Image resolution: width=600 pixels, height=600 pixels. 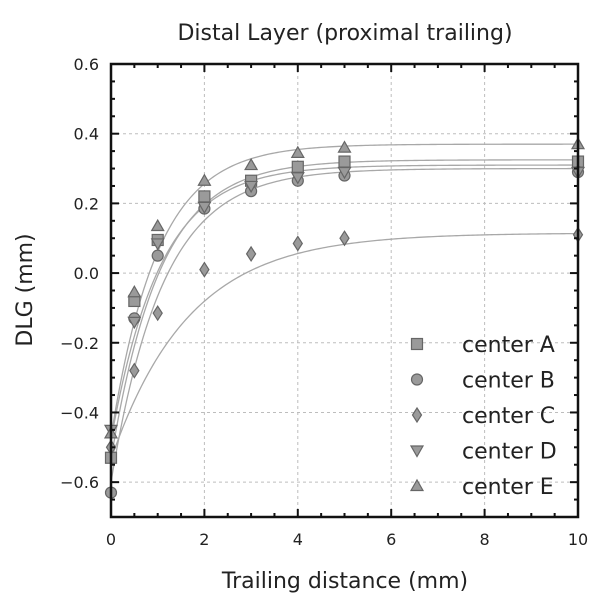 What do you see at coordinates (417, 379) in the screenshot?
I see `legend-marker-center-b` at bounding box center [417, 379].